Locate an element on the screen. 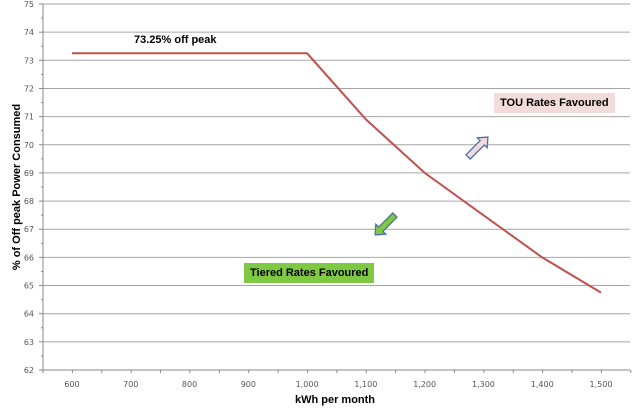  x-tick-label: 1,000 is located at coordinates (307, 384).